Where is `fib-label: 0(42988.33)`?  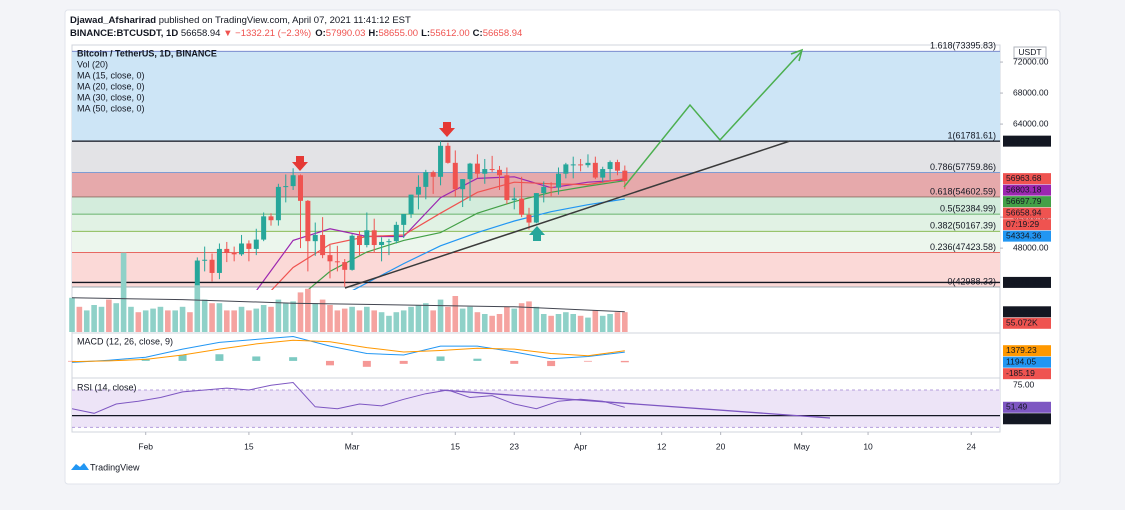
fib-label: 0(42988.33) is located at coordinates (971, 281).